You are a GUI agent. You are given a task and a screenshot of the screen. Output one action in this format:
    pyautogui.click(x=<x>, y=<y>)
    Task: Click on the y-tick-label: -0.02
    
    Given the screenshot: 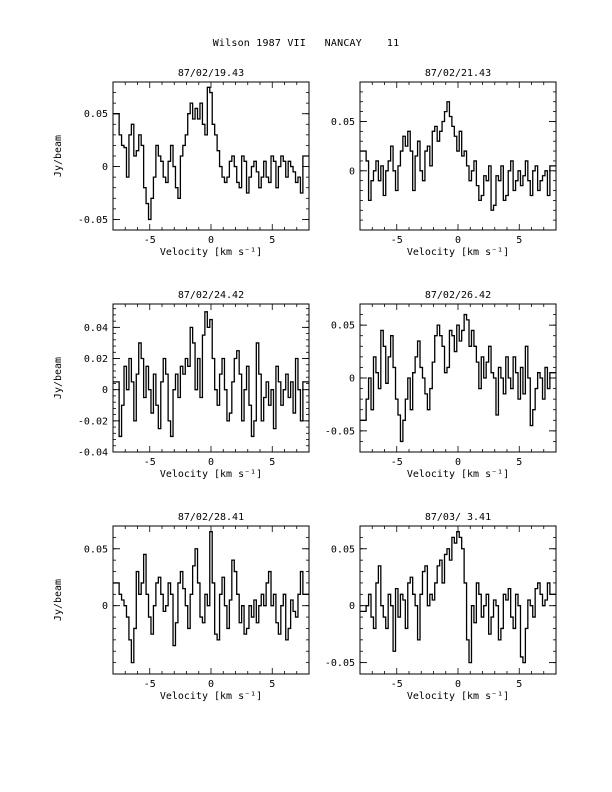 What is the action you would take?
    pyautogui.click(x=93, y=421)
    